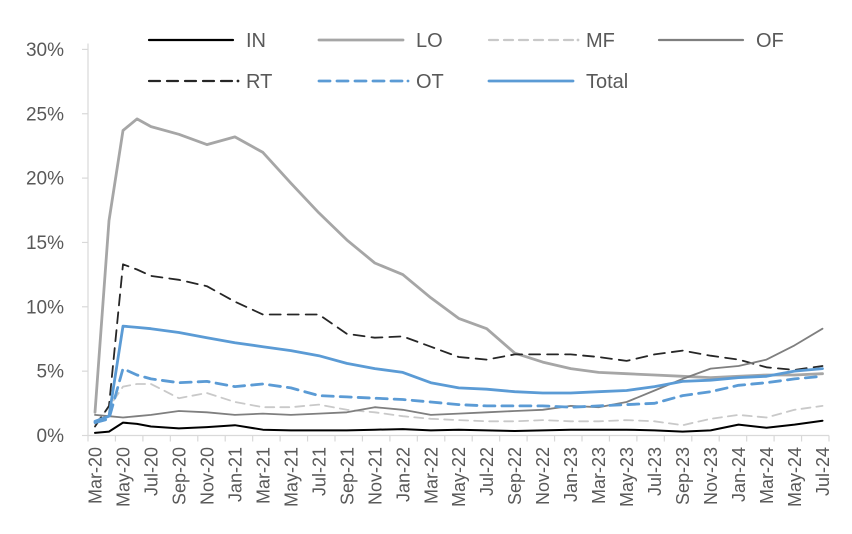  Describe the element at coordinates (347, 476) in the screenshot. I see `x-tick-label: Sep-21` at that location.